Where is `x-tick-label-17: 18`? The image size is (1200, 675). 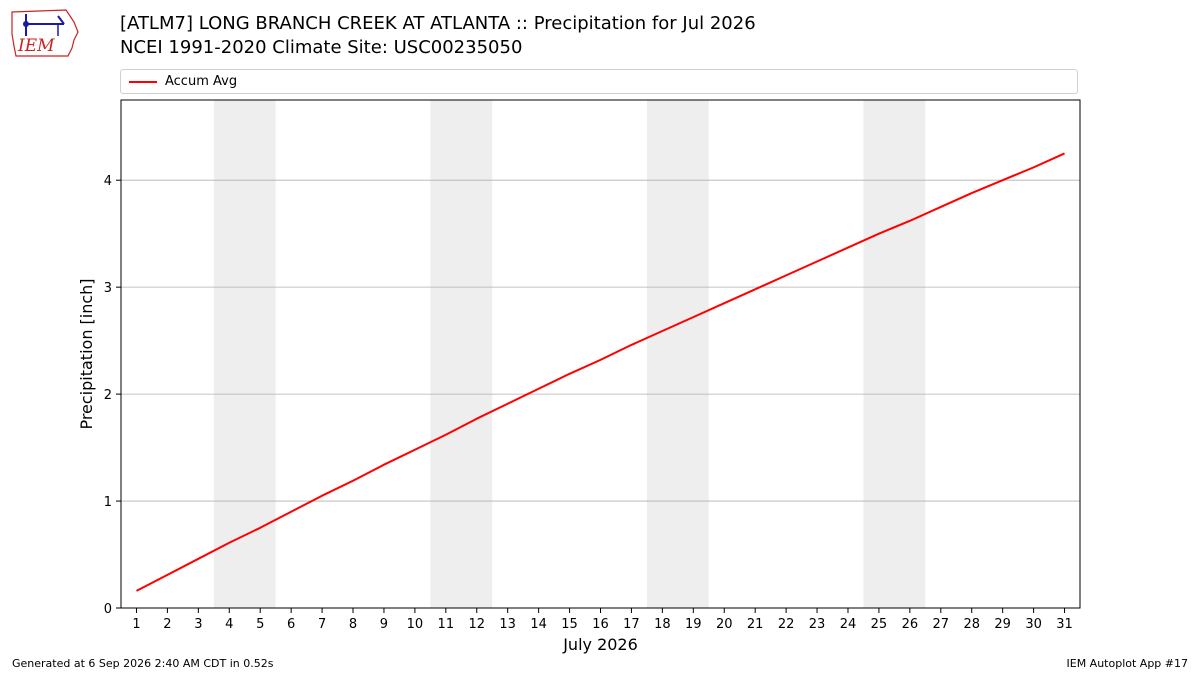
x-tick-label-17: 18 is located at coordinates (662, 624).